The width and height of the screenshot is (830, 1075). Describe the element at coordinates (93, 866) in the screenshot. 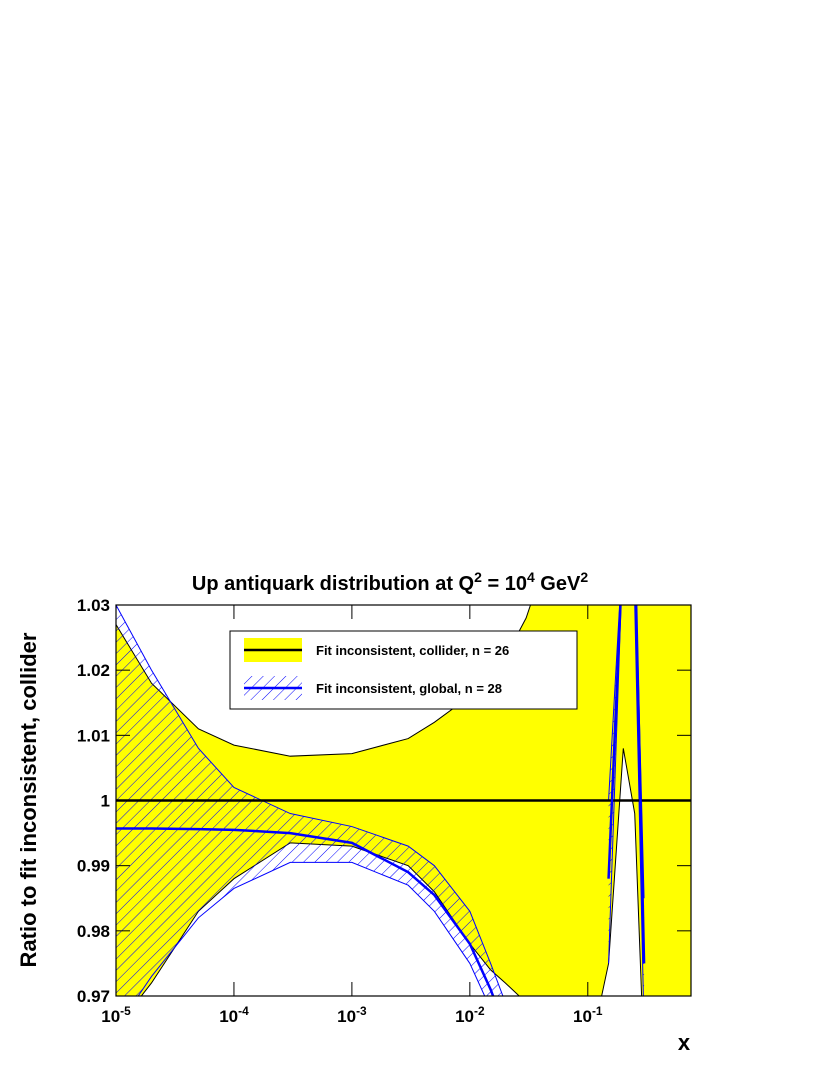

I see `y-tick-label: 0.99` at that location.